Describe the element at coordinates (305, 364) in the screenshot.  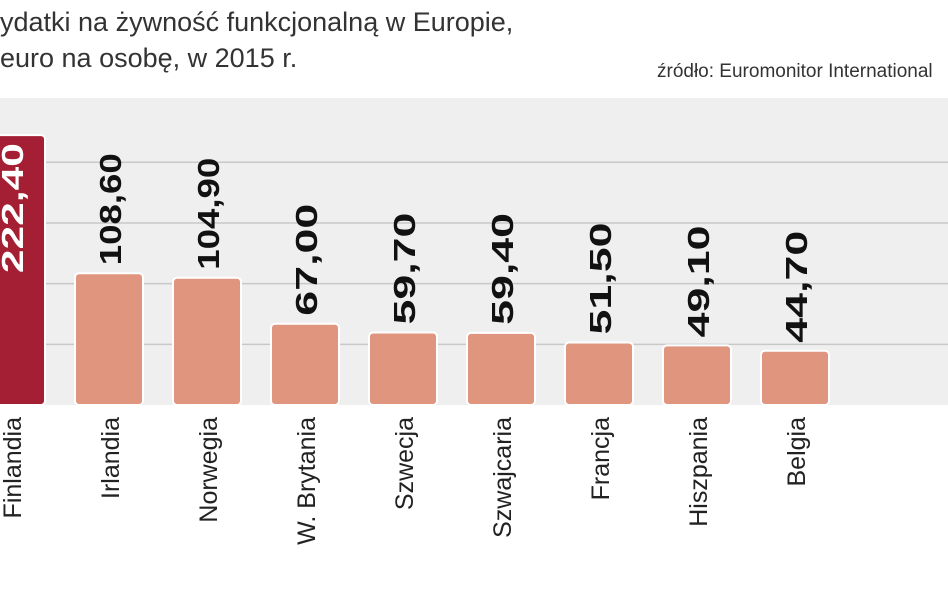
I see `bar-w-brytania` at that location.